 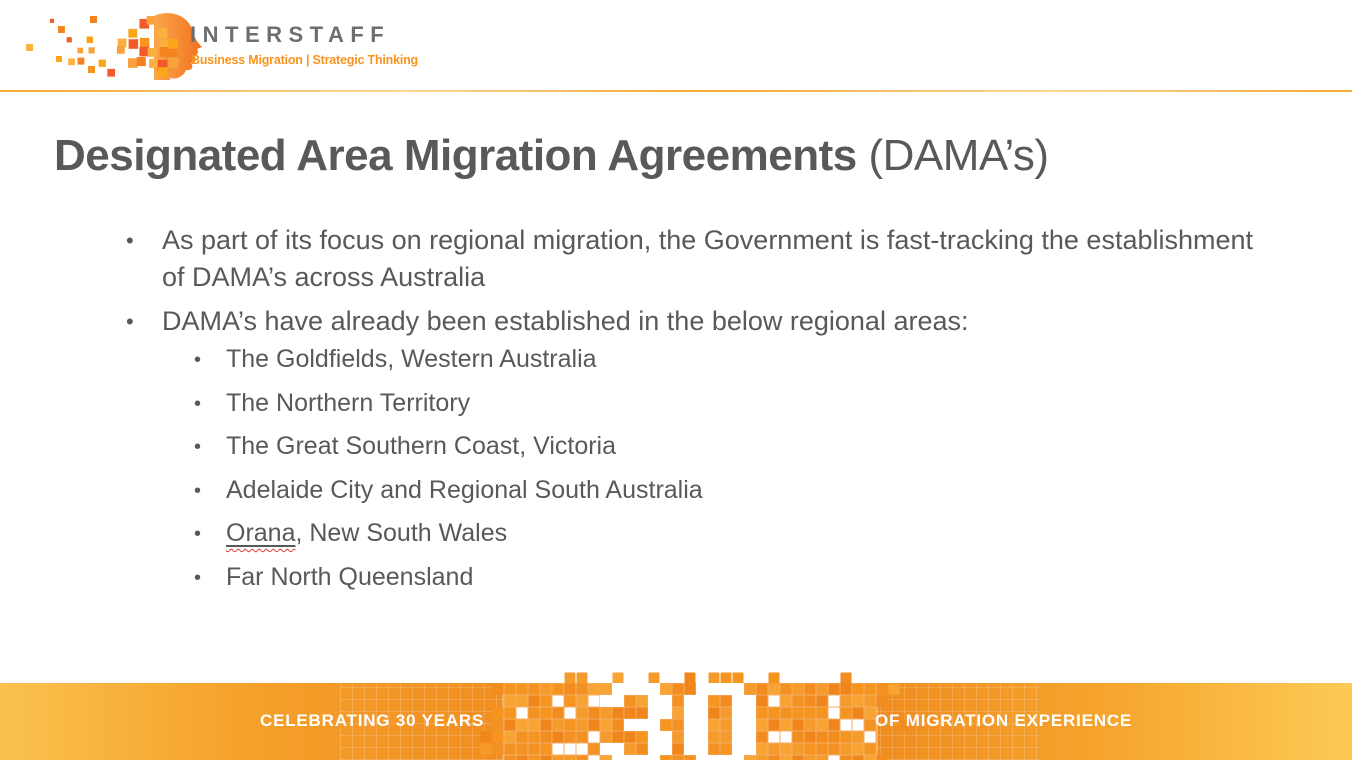 I want to click on list-item-text: , New South Wales, so click(x=401, y=533).